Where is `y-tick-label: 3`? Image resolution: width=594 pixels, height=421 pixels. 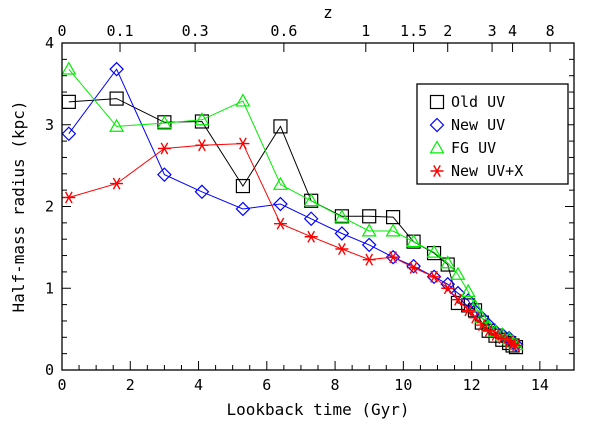 y-tick-label: 3 is located at coordinates (49, 125).